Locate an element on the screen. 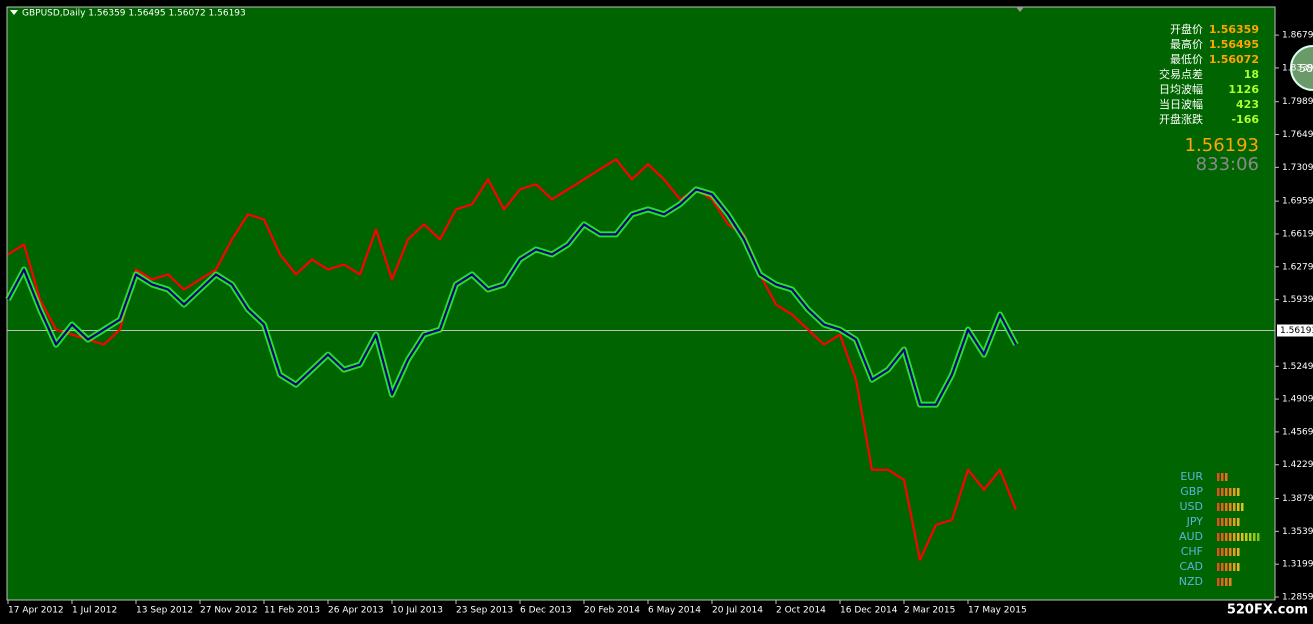  current-price-label: 1.56193 is located at coordinates (1296, 331).